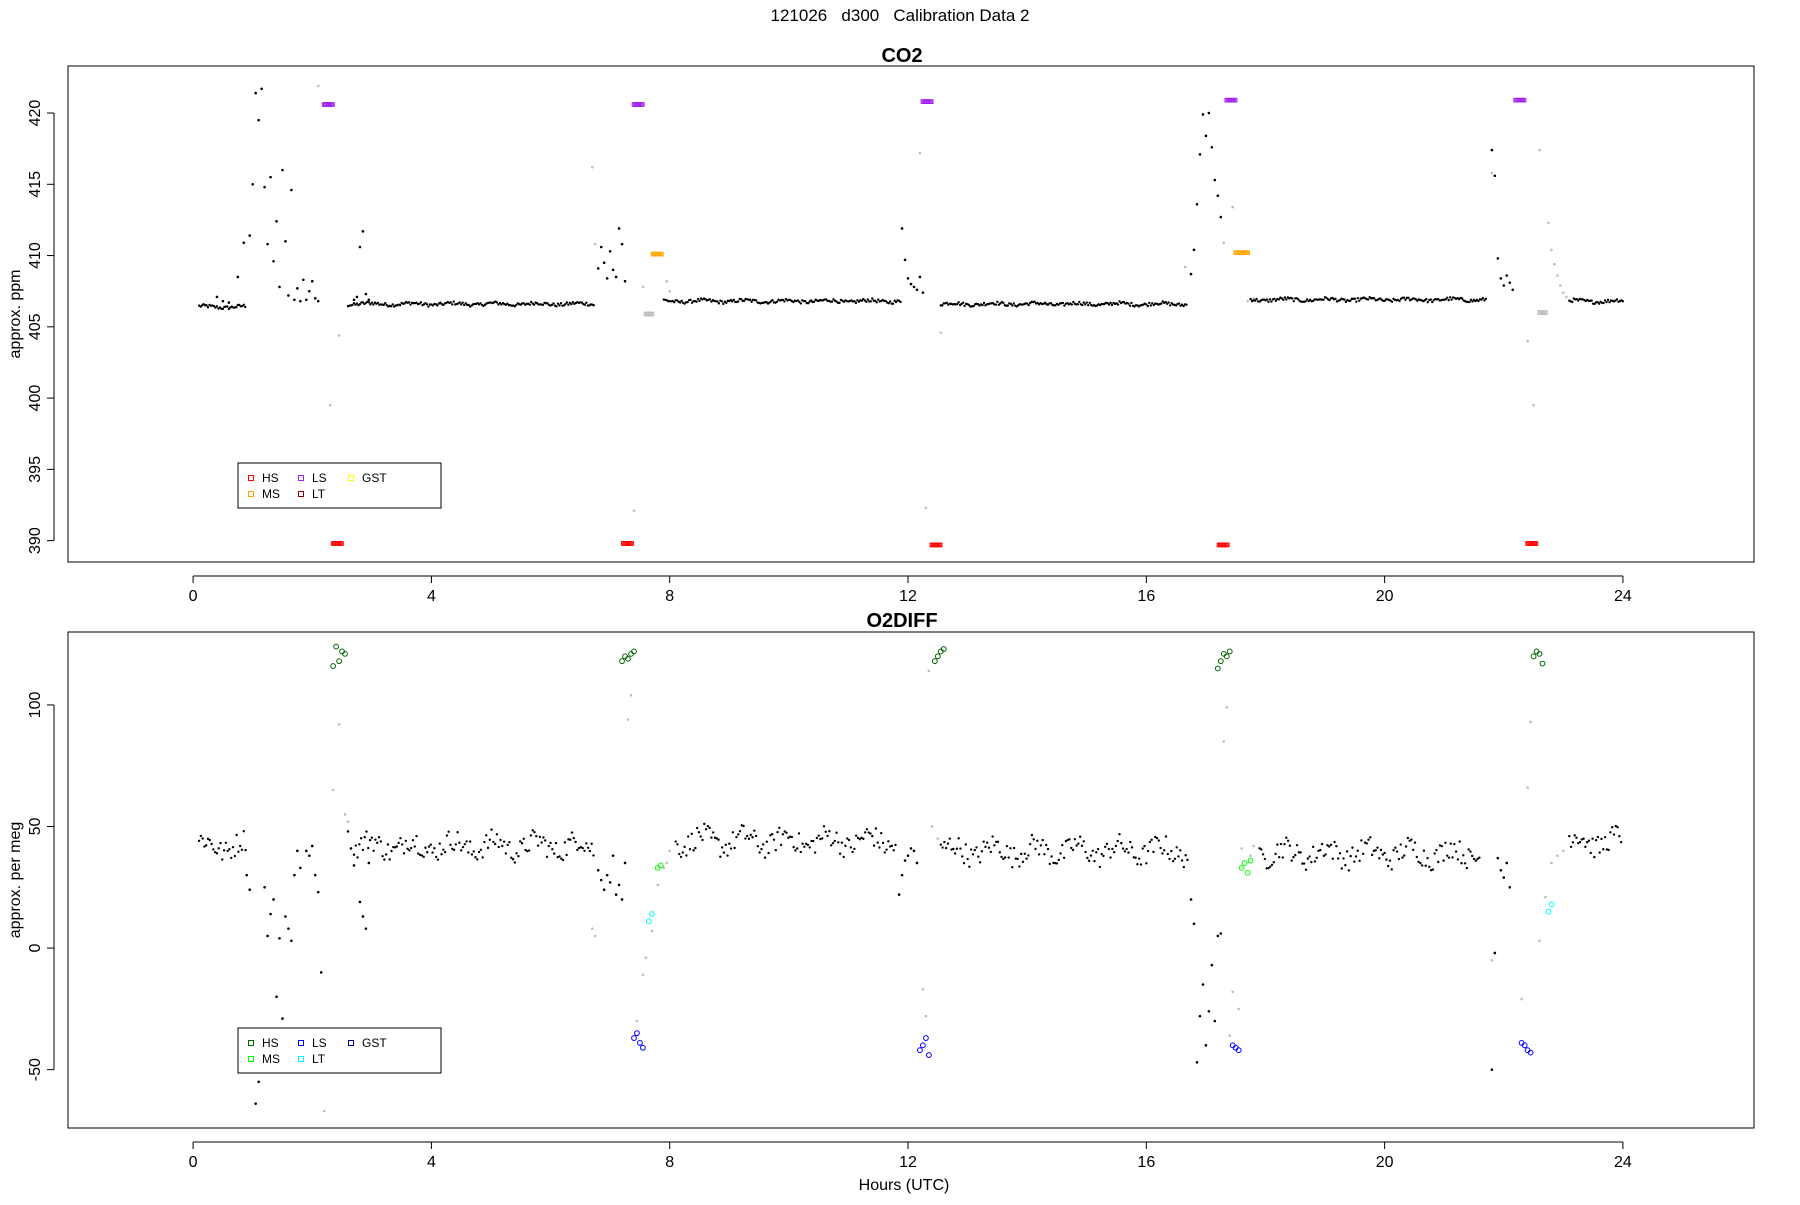  What do you see at coordinates (319, 478) in the screenshot?
I see `legend-label-ls: LS` at bounding box center [319, 478].